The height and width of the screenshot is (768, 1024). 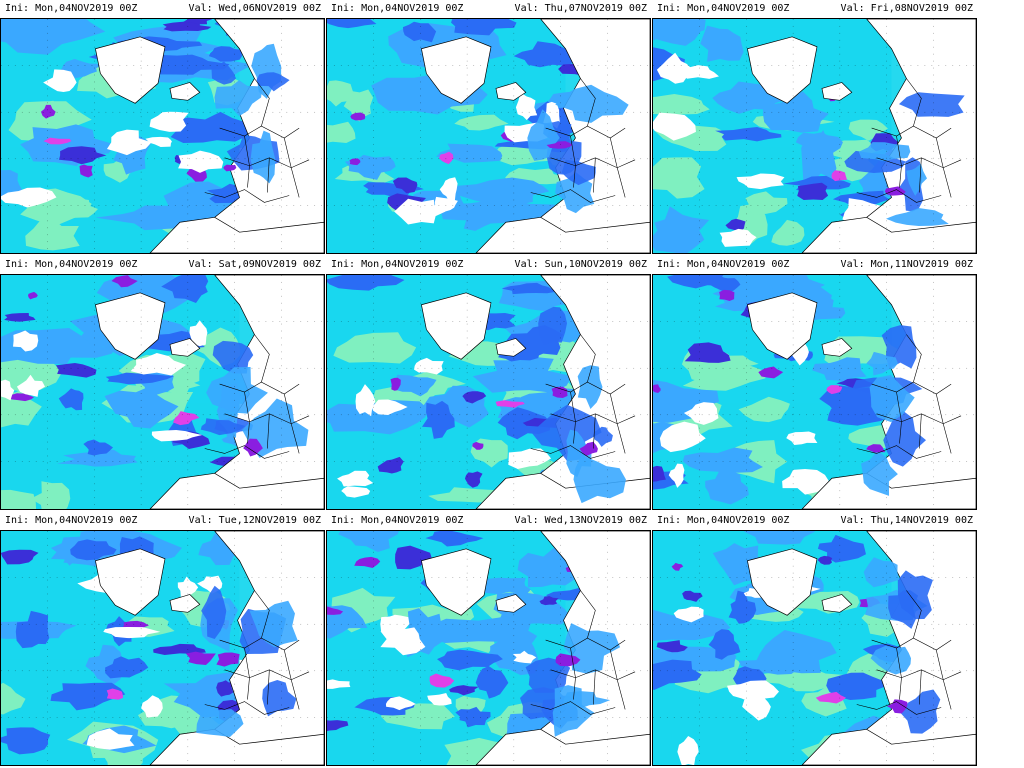 I want to click on valid-time-label: Val: Wed,06NOV2019 00Z, so click(x=254, y=8).